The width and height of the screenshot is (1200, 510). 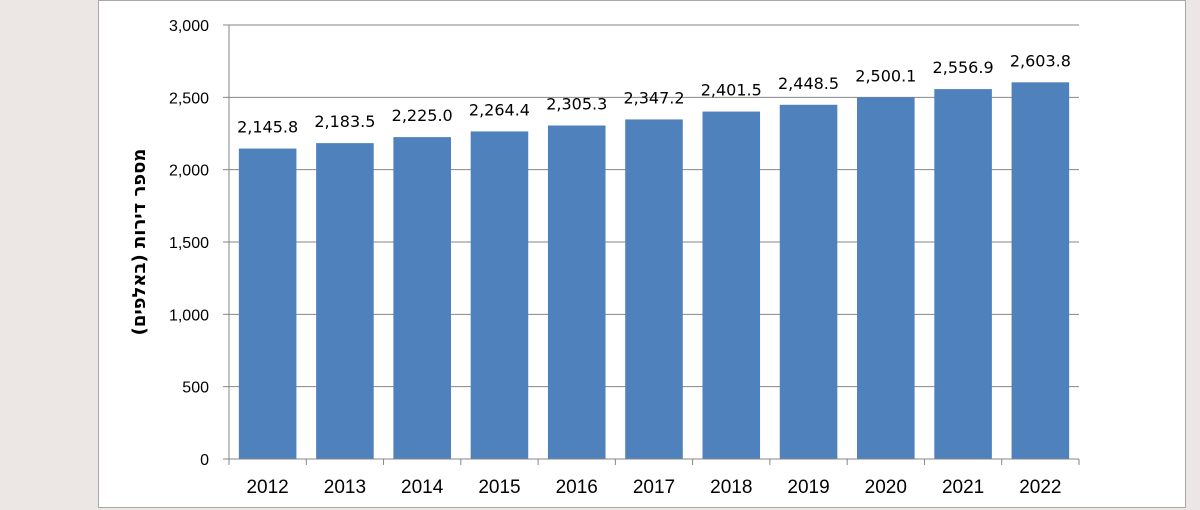 I want to click on y-tick-label: 1,500, so click(x=189, y=243).